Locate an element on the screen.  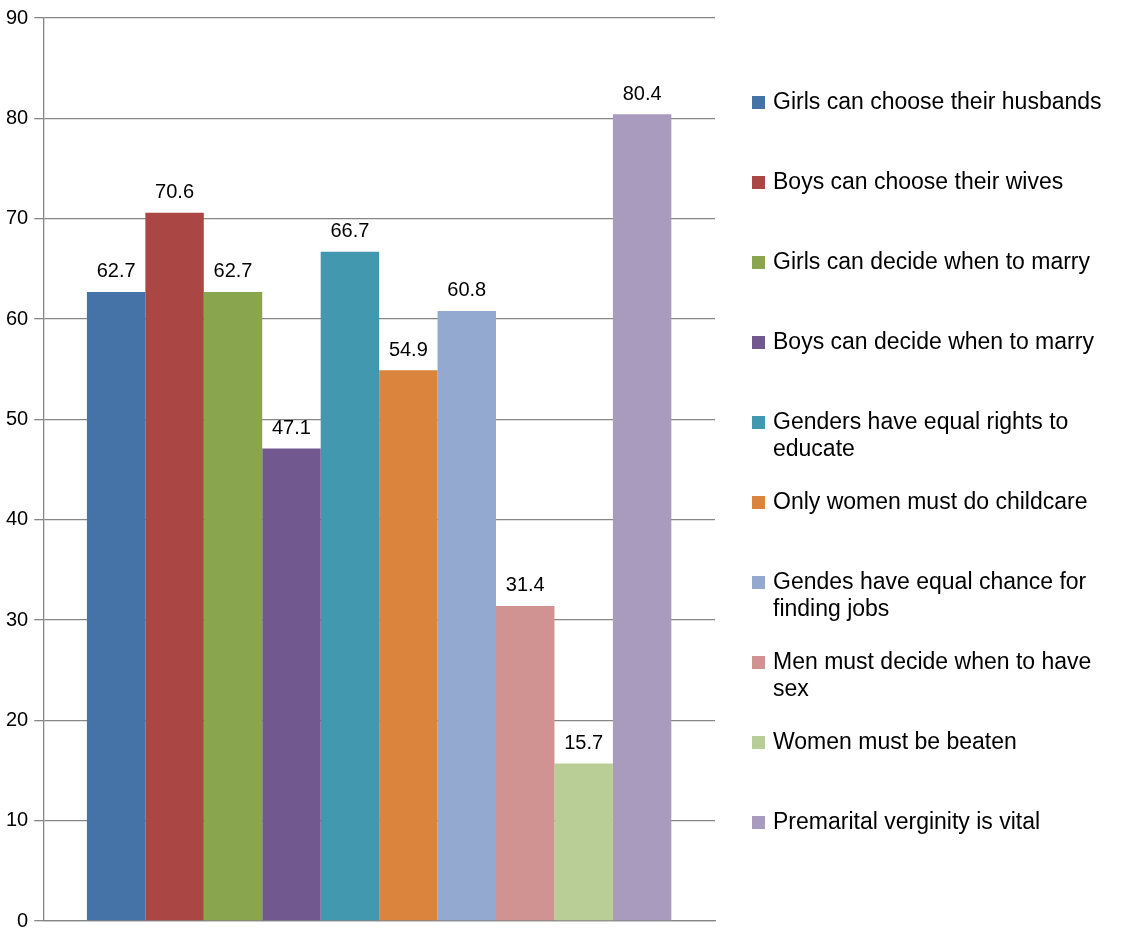
data-label: 15.7 is located at coordinates (584, 741).